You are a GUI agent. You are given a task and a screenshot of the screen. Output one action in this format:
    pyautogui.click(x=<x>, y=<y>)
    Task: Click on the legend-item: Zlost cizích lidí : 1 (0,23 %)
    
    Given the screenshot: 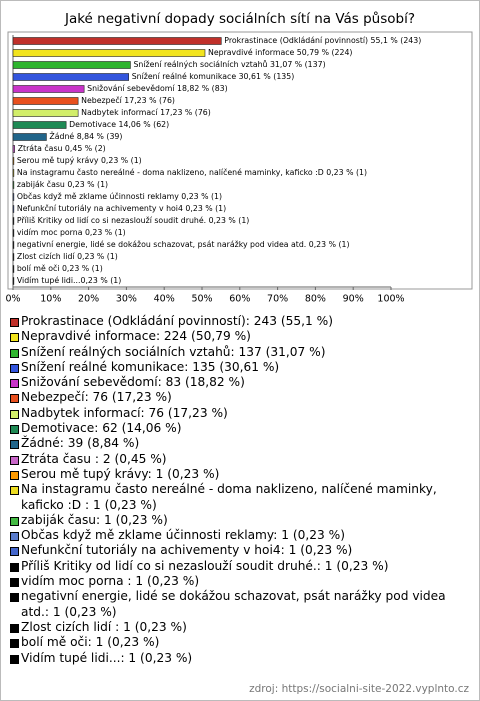 What is the action you would take?
    pyautogui.click(x=240, y=627)
    